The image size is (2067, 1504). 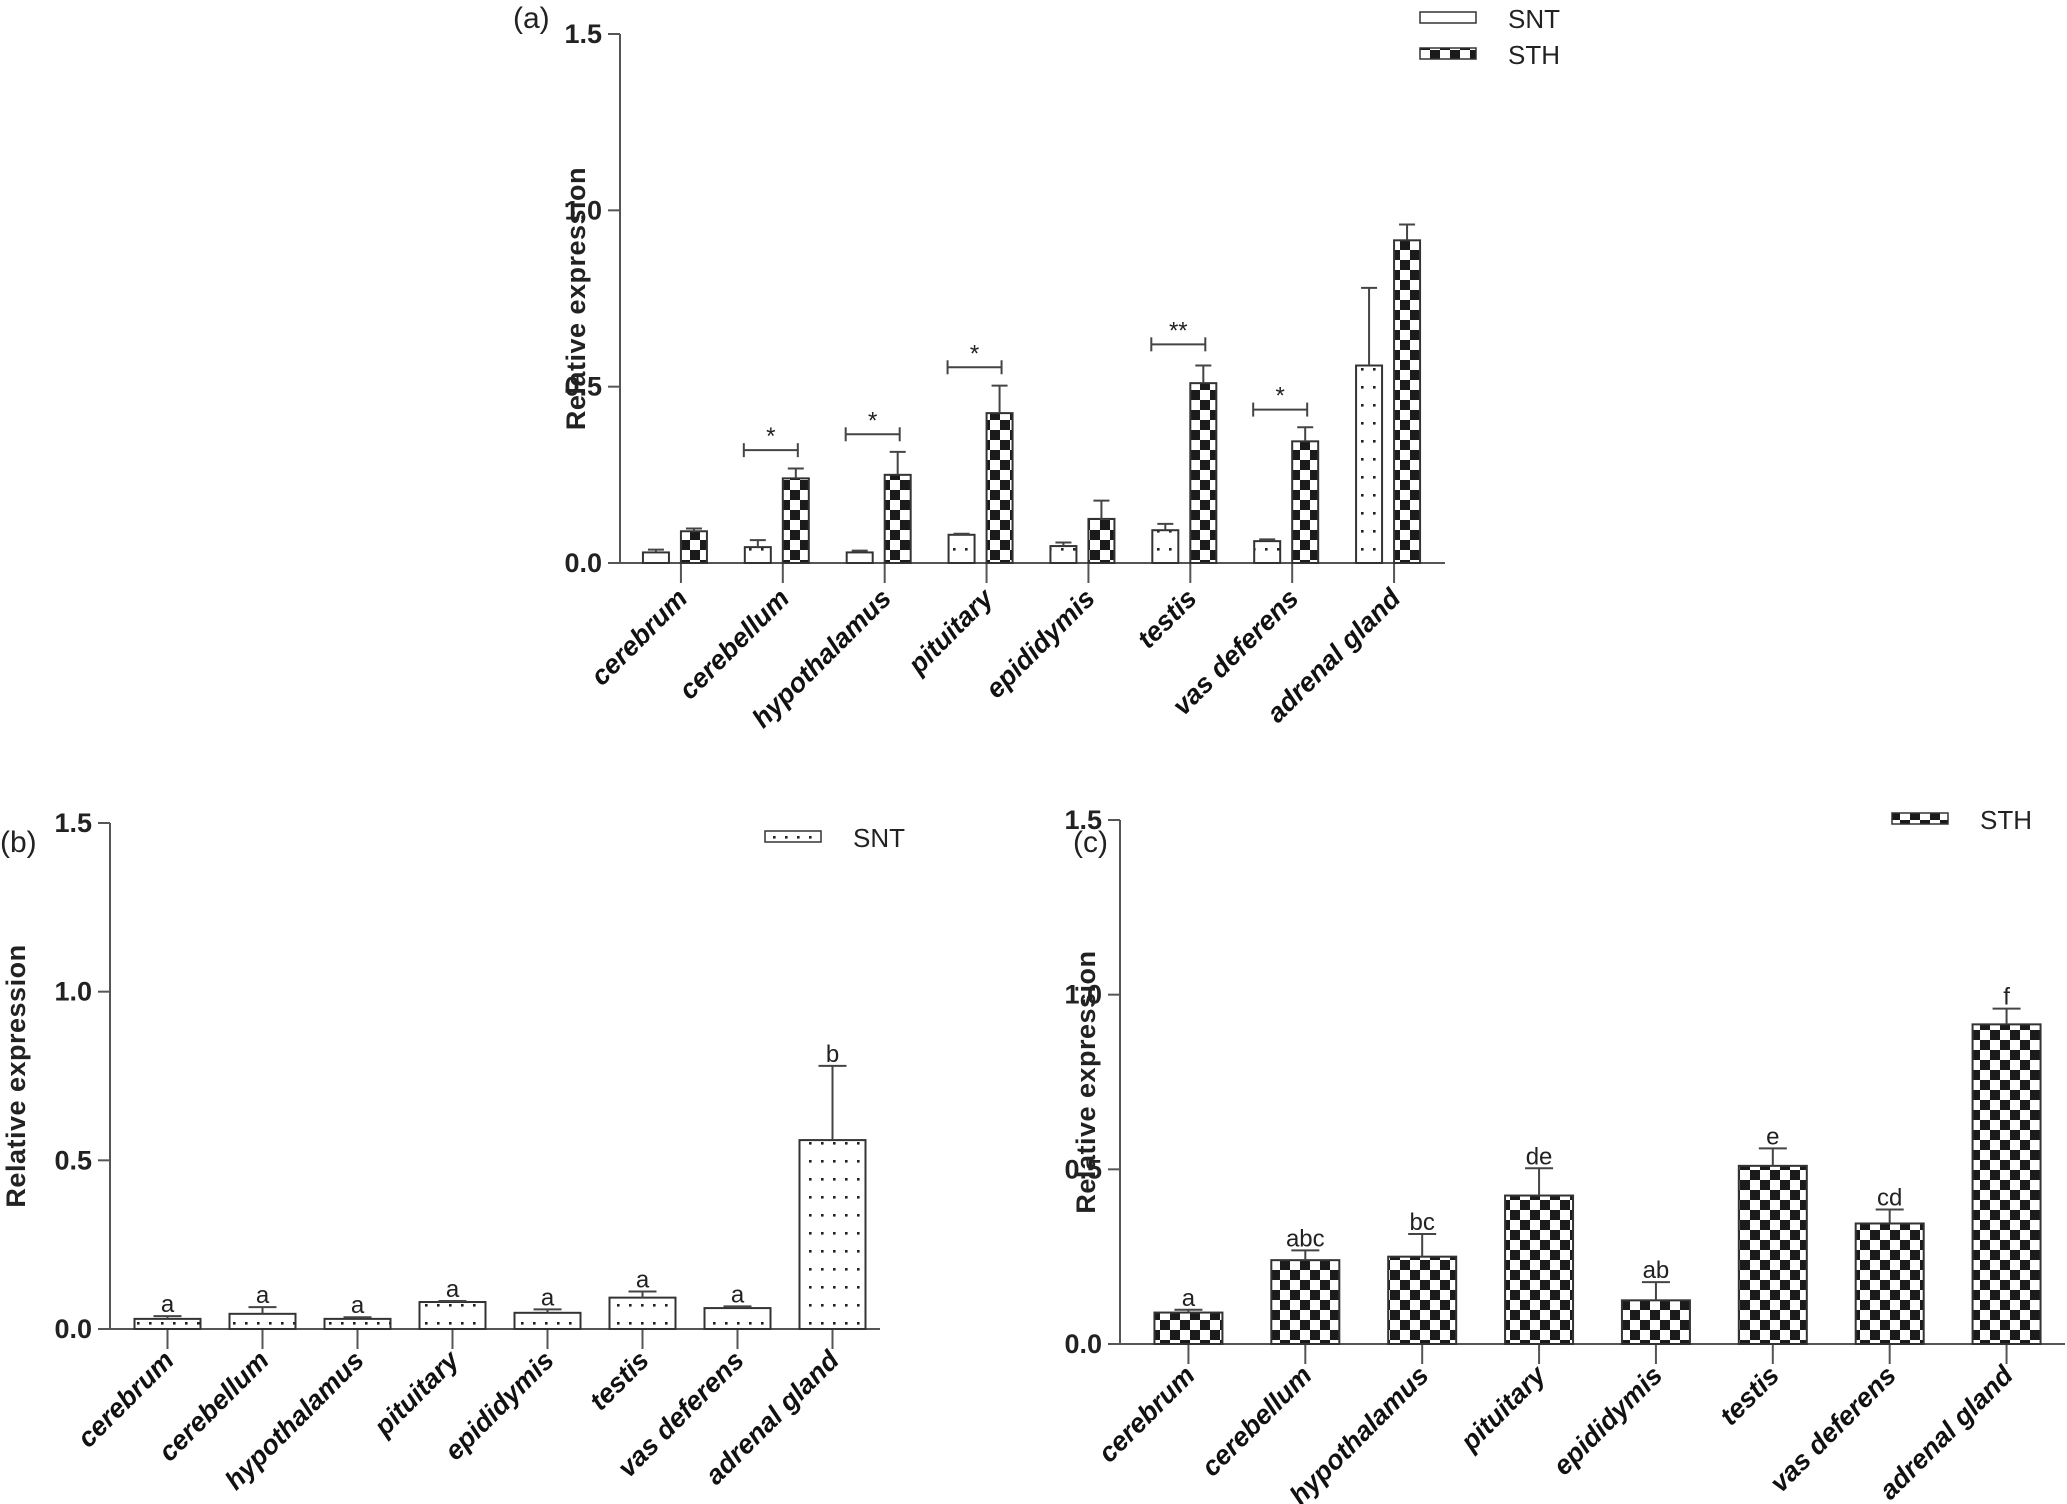 I want to click on significance-mark: **, so click(x=1178, y=330).